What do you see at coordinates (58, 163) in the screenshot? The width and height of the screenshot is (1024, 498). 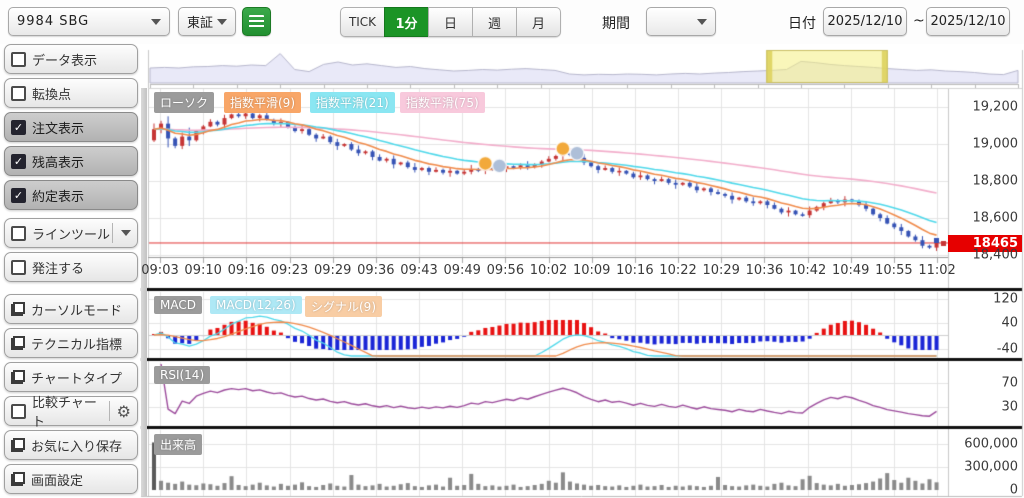 I see `sidebar-item-label: 残高表示` at bounding box center [58, 163].